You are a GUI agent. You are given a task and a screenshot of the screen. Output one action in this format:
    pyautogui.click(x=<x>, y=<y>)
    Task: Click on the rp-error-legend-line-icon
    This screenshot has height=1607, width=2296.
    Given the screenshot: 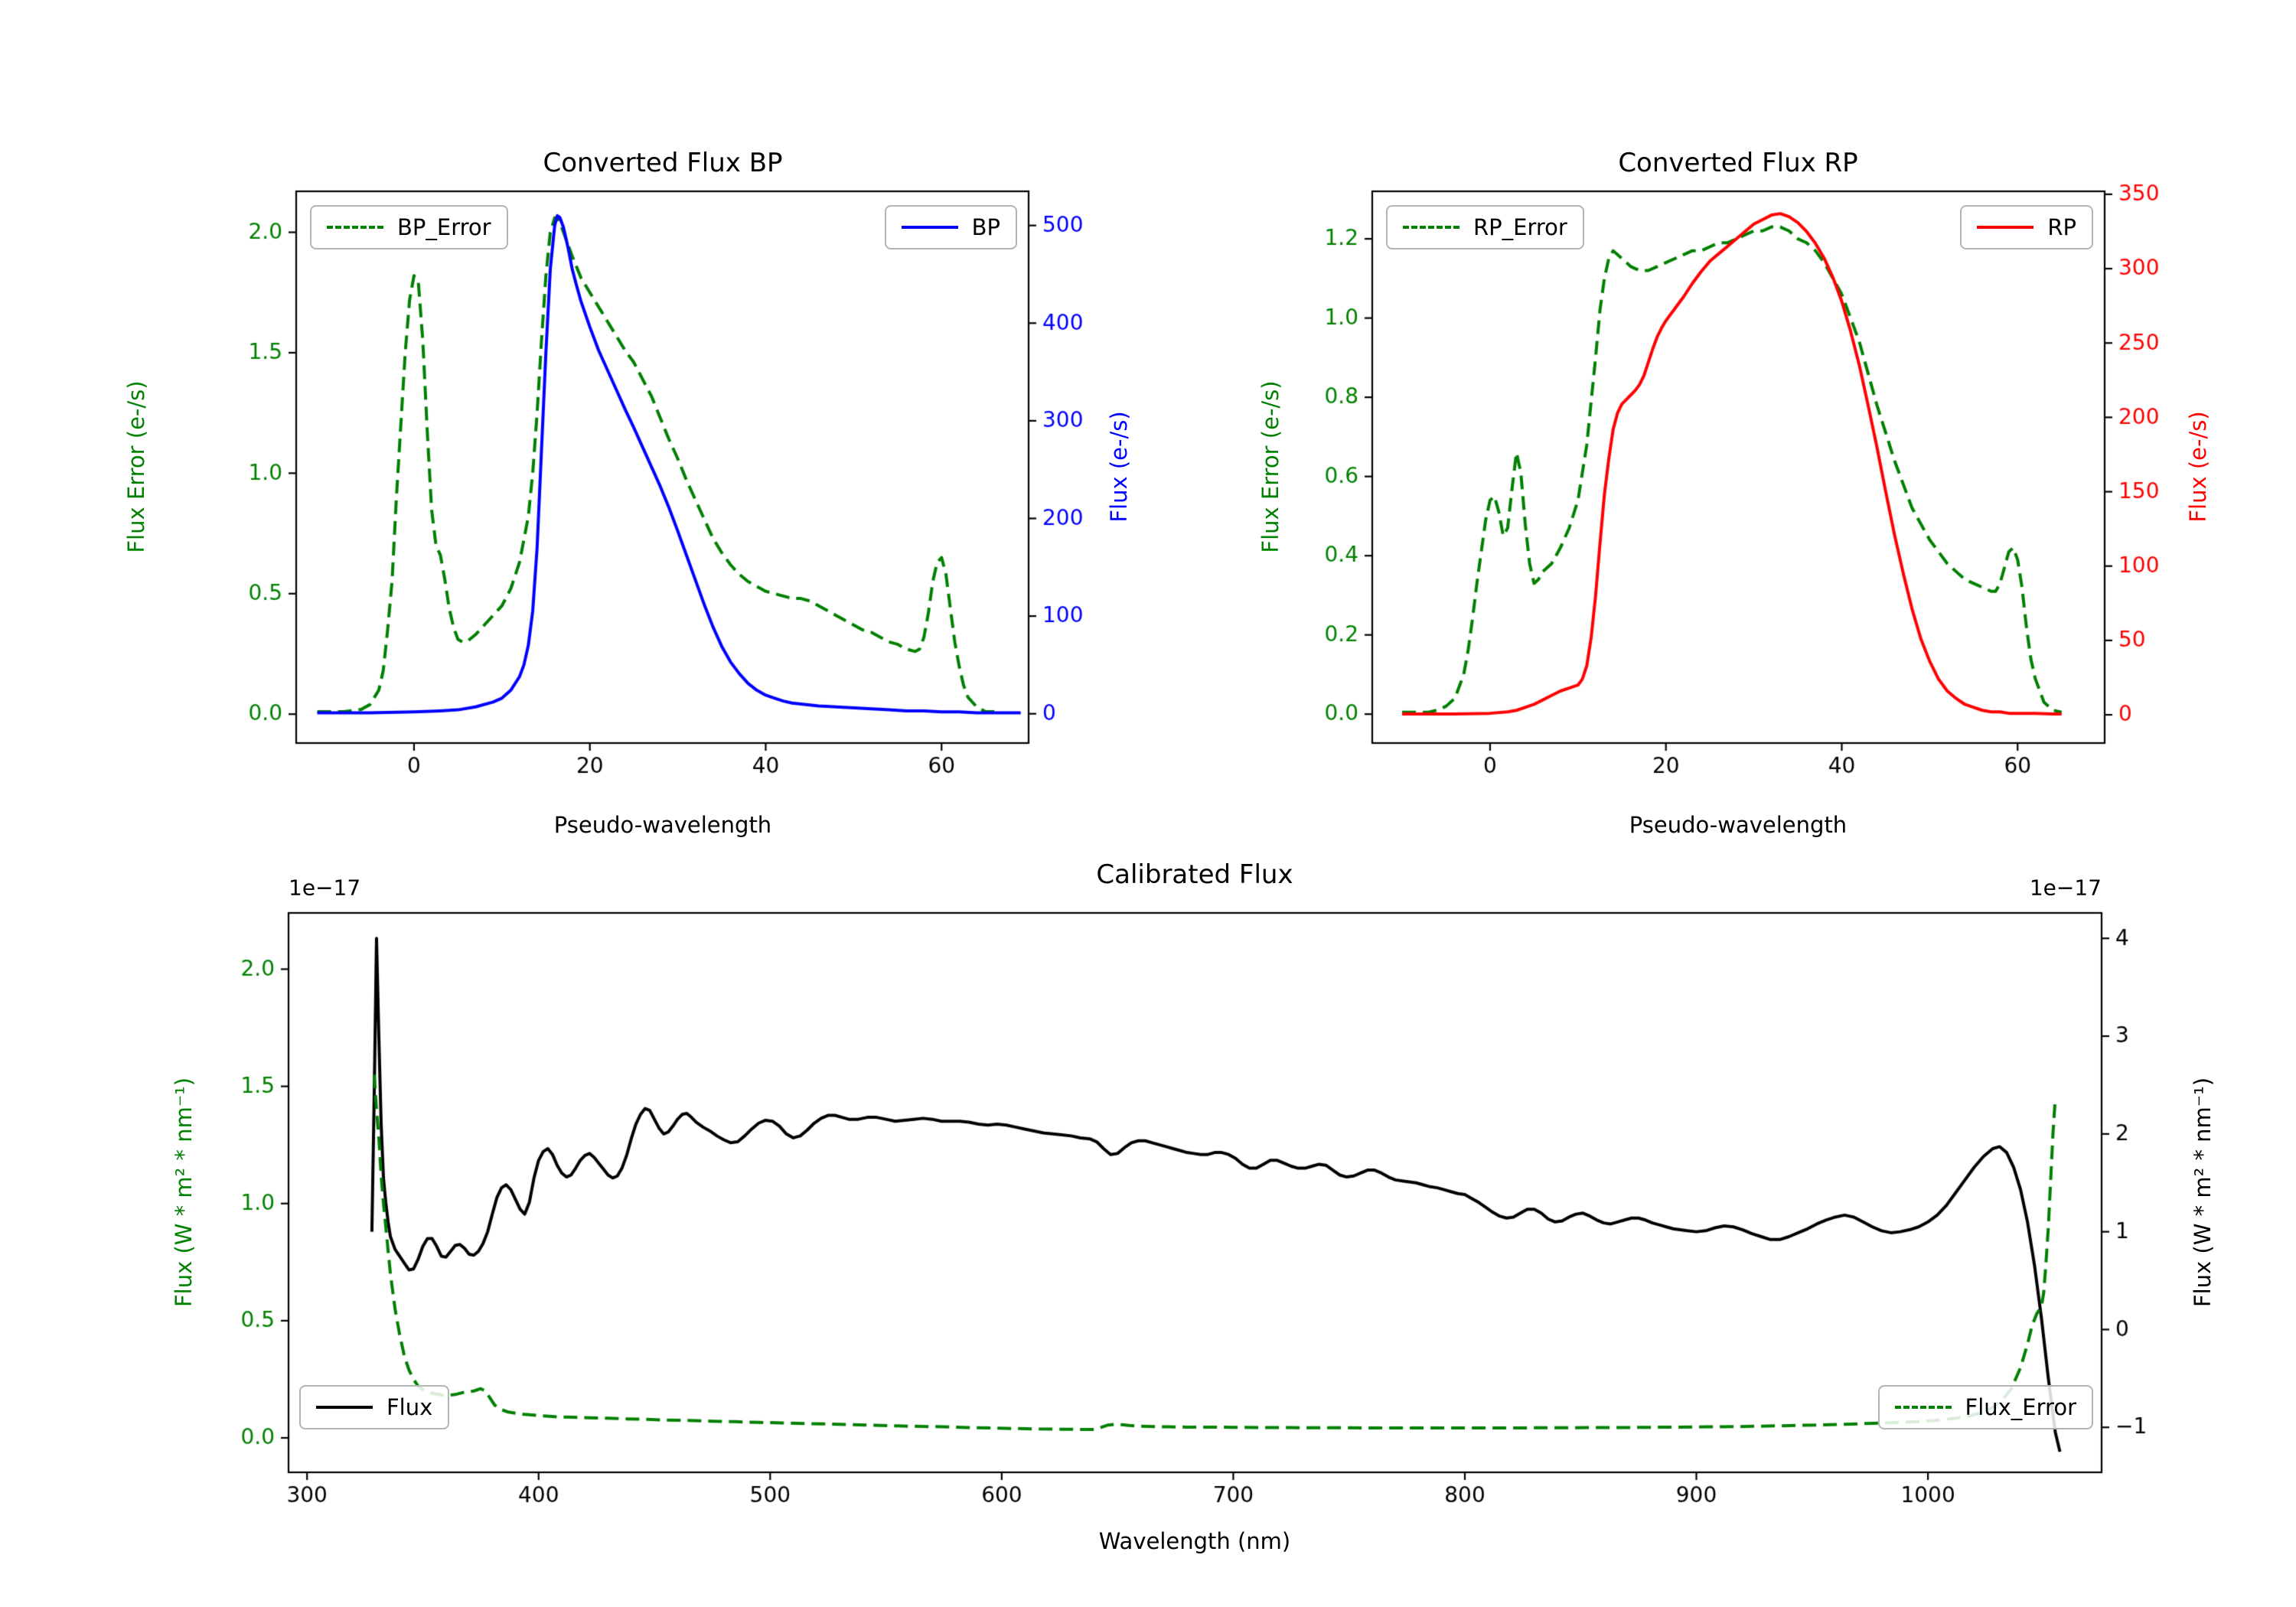 What is the action you would take?
    pyautogui.click(x=1431, y=228)
    